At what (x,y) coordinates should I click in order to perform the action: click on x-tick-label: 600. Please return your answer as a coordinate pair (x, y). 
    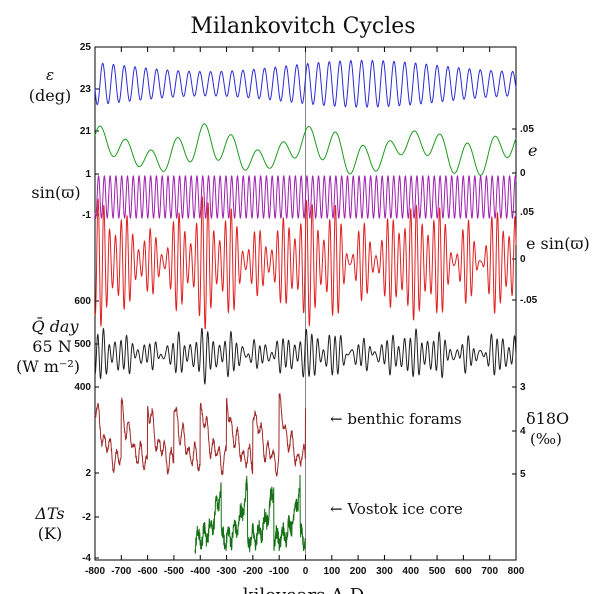
    Looking at the image, I should click on (463, 571).